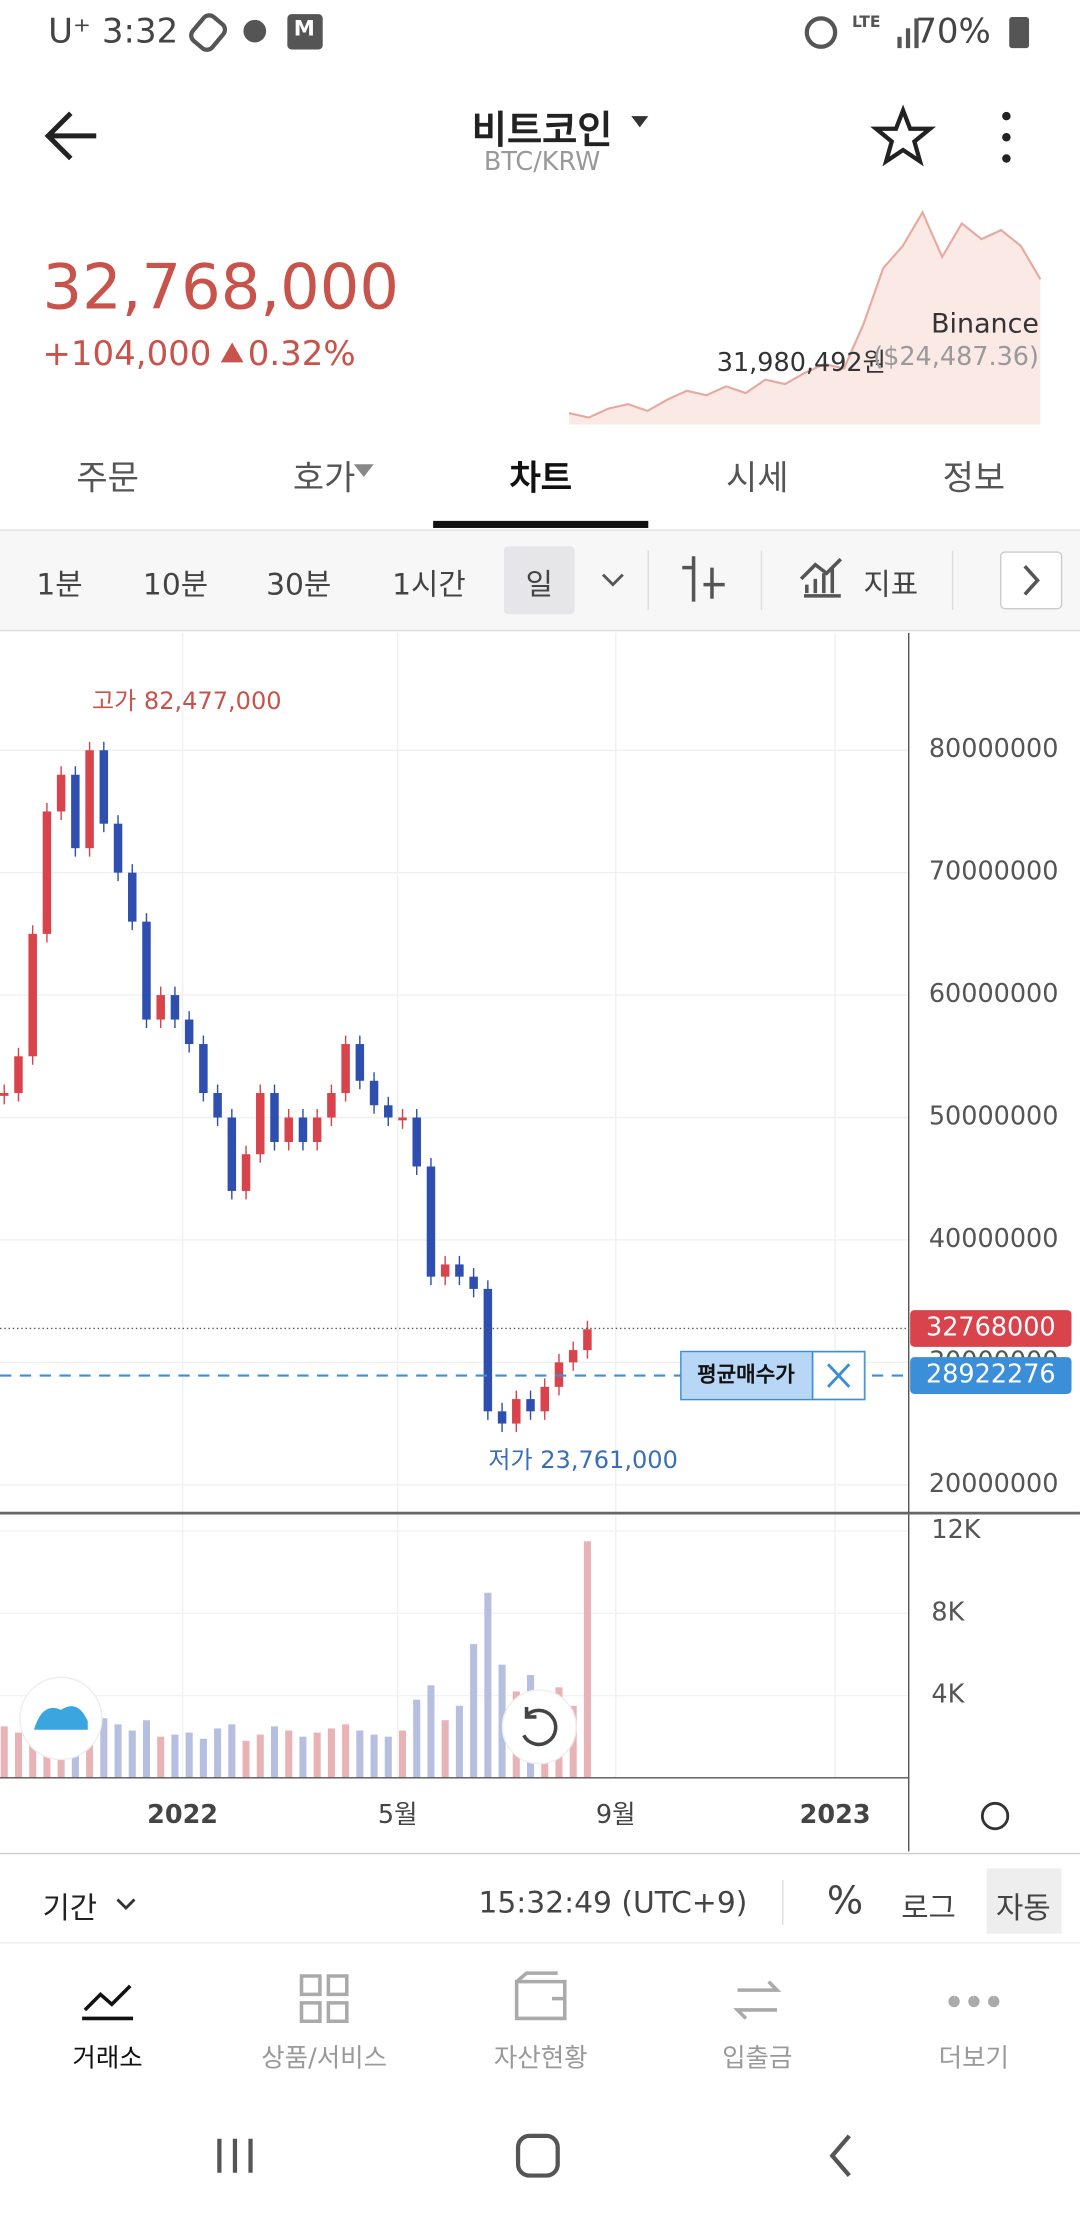 The height and width of the screenshot is (2220, 1080). Describe the element at coordinates (903, 135) in the screenshot. I see `favorite-button` at that location.